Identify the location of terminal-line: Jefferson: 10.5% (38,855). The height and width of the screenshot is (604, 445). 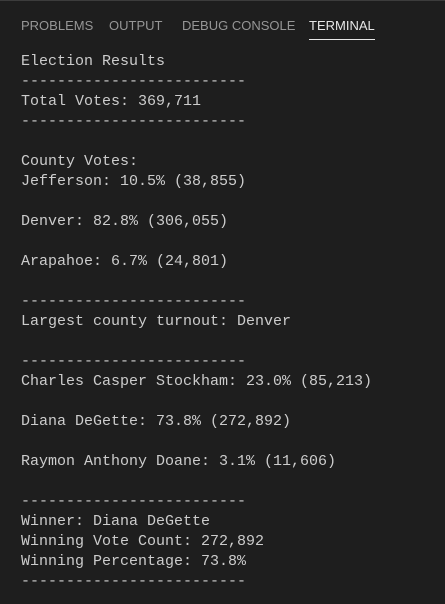
(134, 181).